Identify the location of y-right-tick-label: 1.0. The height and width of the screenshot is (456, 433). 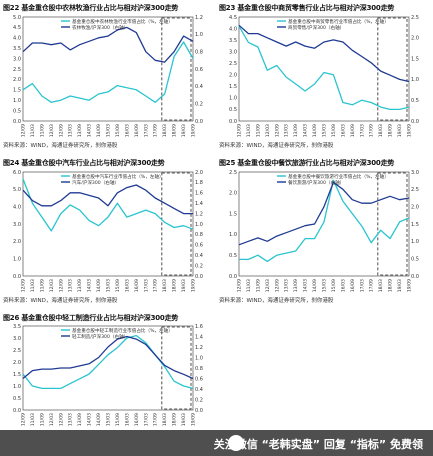
(199, 225).